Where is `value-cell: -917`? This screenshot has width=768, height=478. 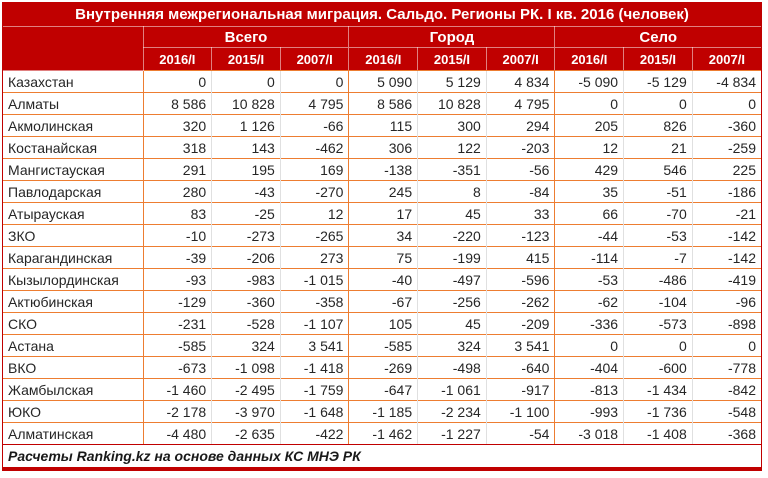 value-cell: -917 is located at coordinates (520, 389).